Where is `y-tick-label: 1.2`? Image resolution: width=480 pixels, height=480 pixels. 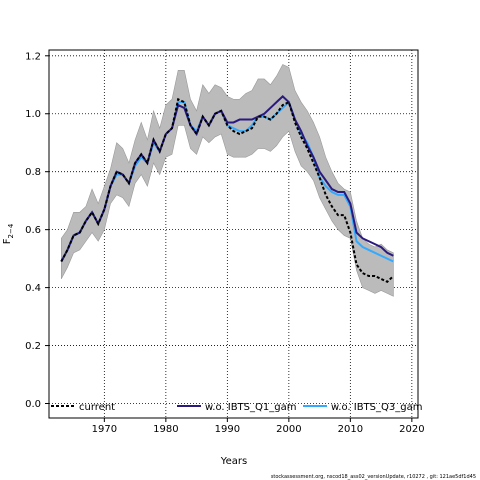 y-tick-label: 1.2 is located at coordinates (33, 56).